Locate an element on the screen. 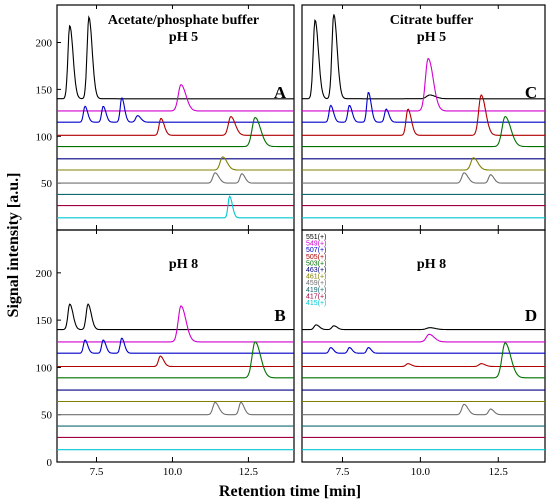 Image resolution: width=550 pixels, height=502 pixels. legend-entry: 415(+) is located at coordinates (316, 303).